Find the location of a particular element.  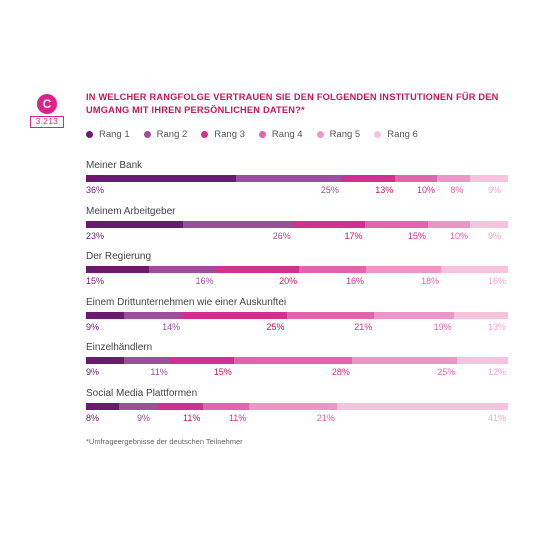

badge: C 3.213 is located at coordinates (47, 111).